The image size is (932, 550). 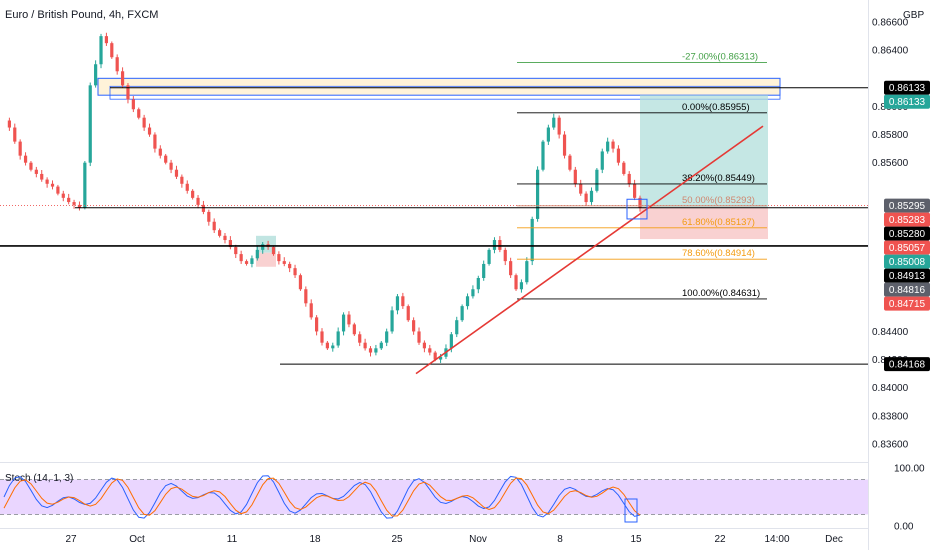 I want to click on supply-zone-inner, so click(x=445, y=92).